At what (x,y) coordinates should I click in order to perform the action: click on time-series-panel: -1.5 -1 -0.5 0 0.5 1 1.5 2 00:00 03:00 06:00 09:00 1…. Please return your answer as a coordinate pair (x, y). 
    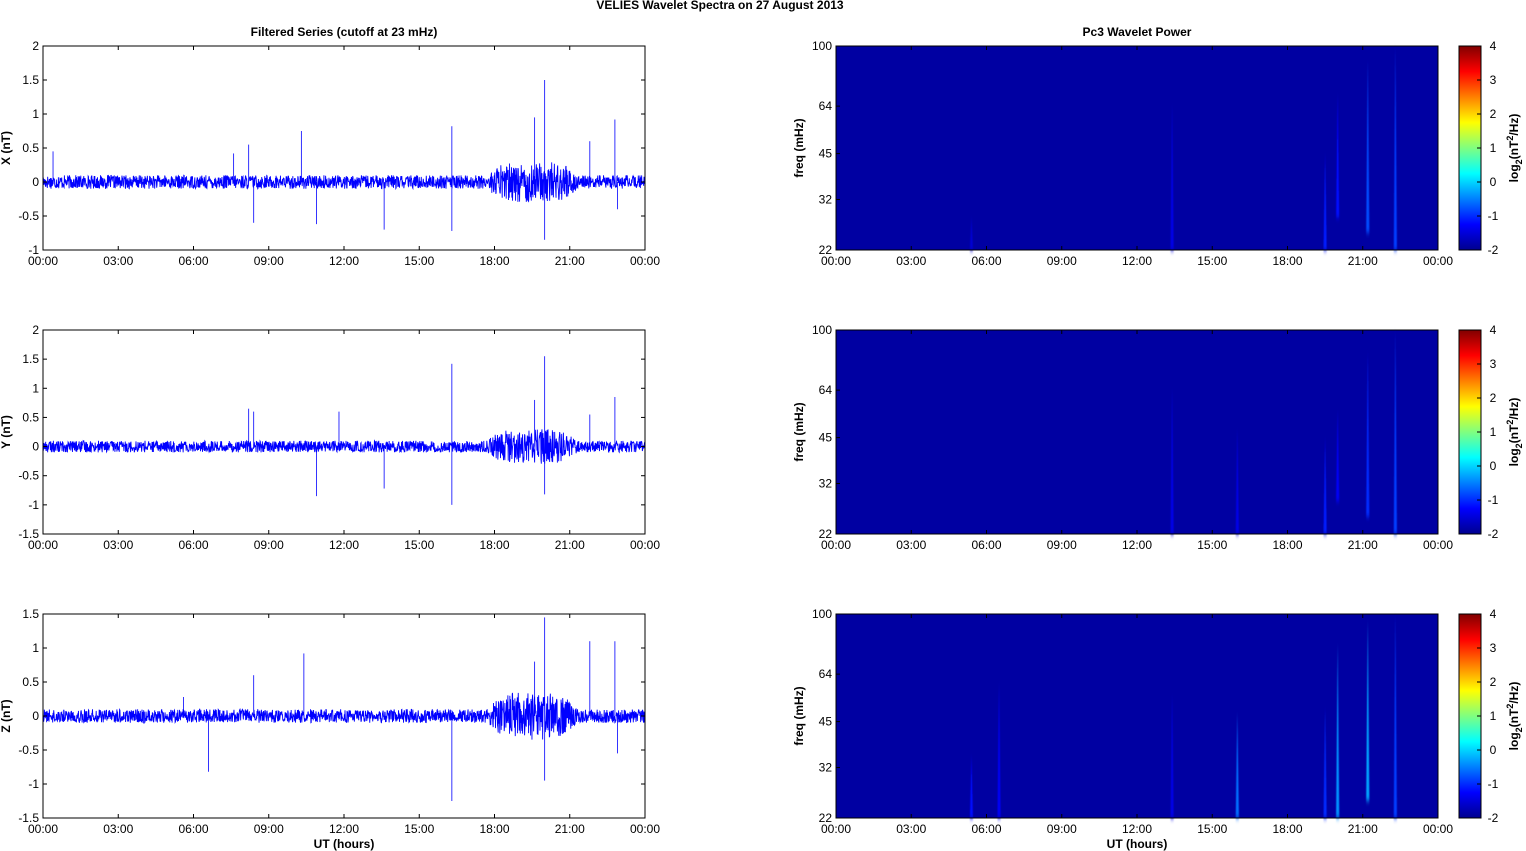
    Looking at the image, I should click on (330, 437).